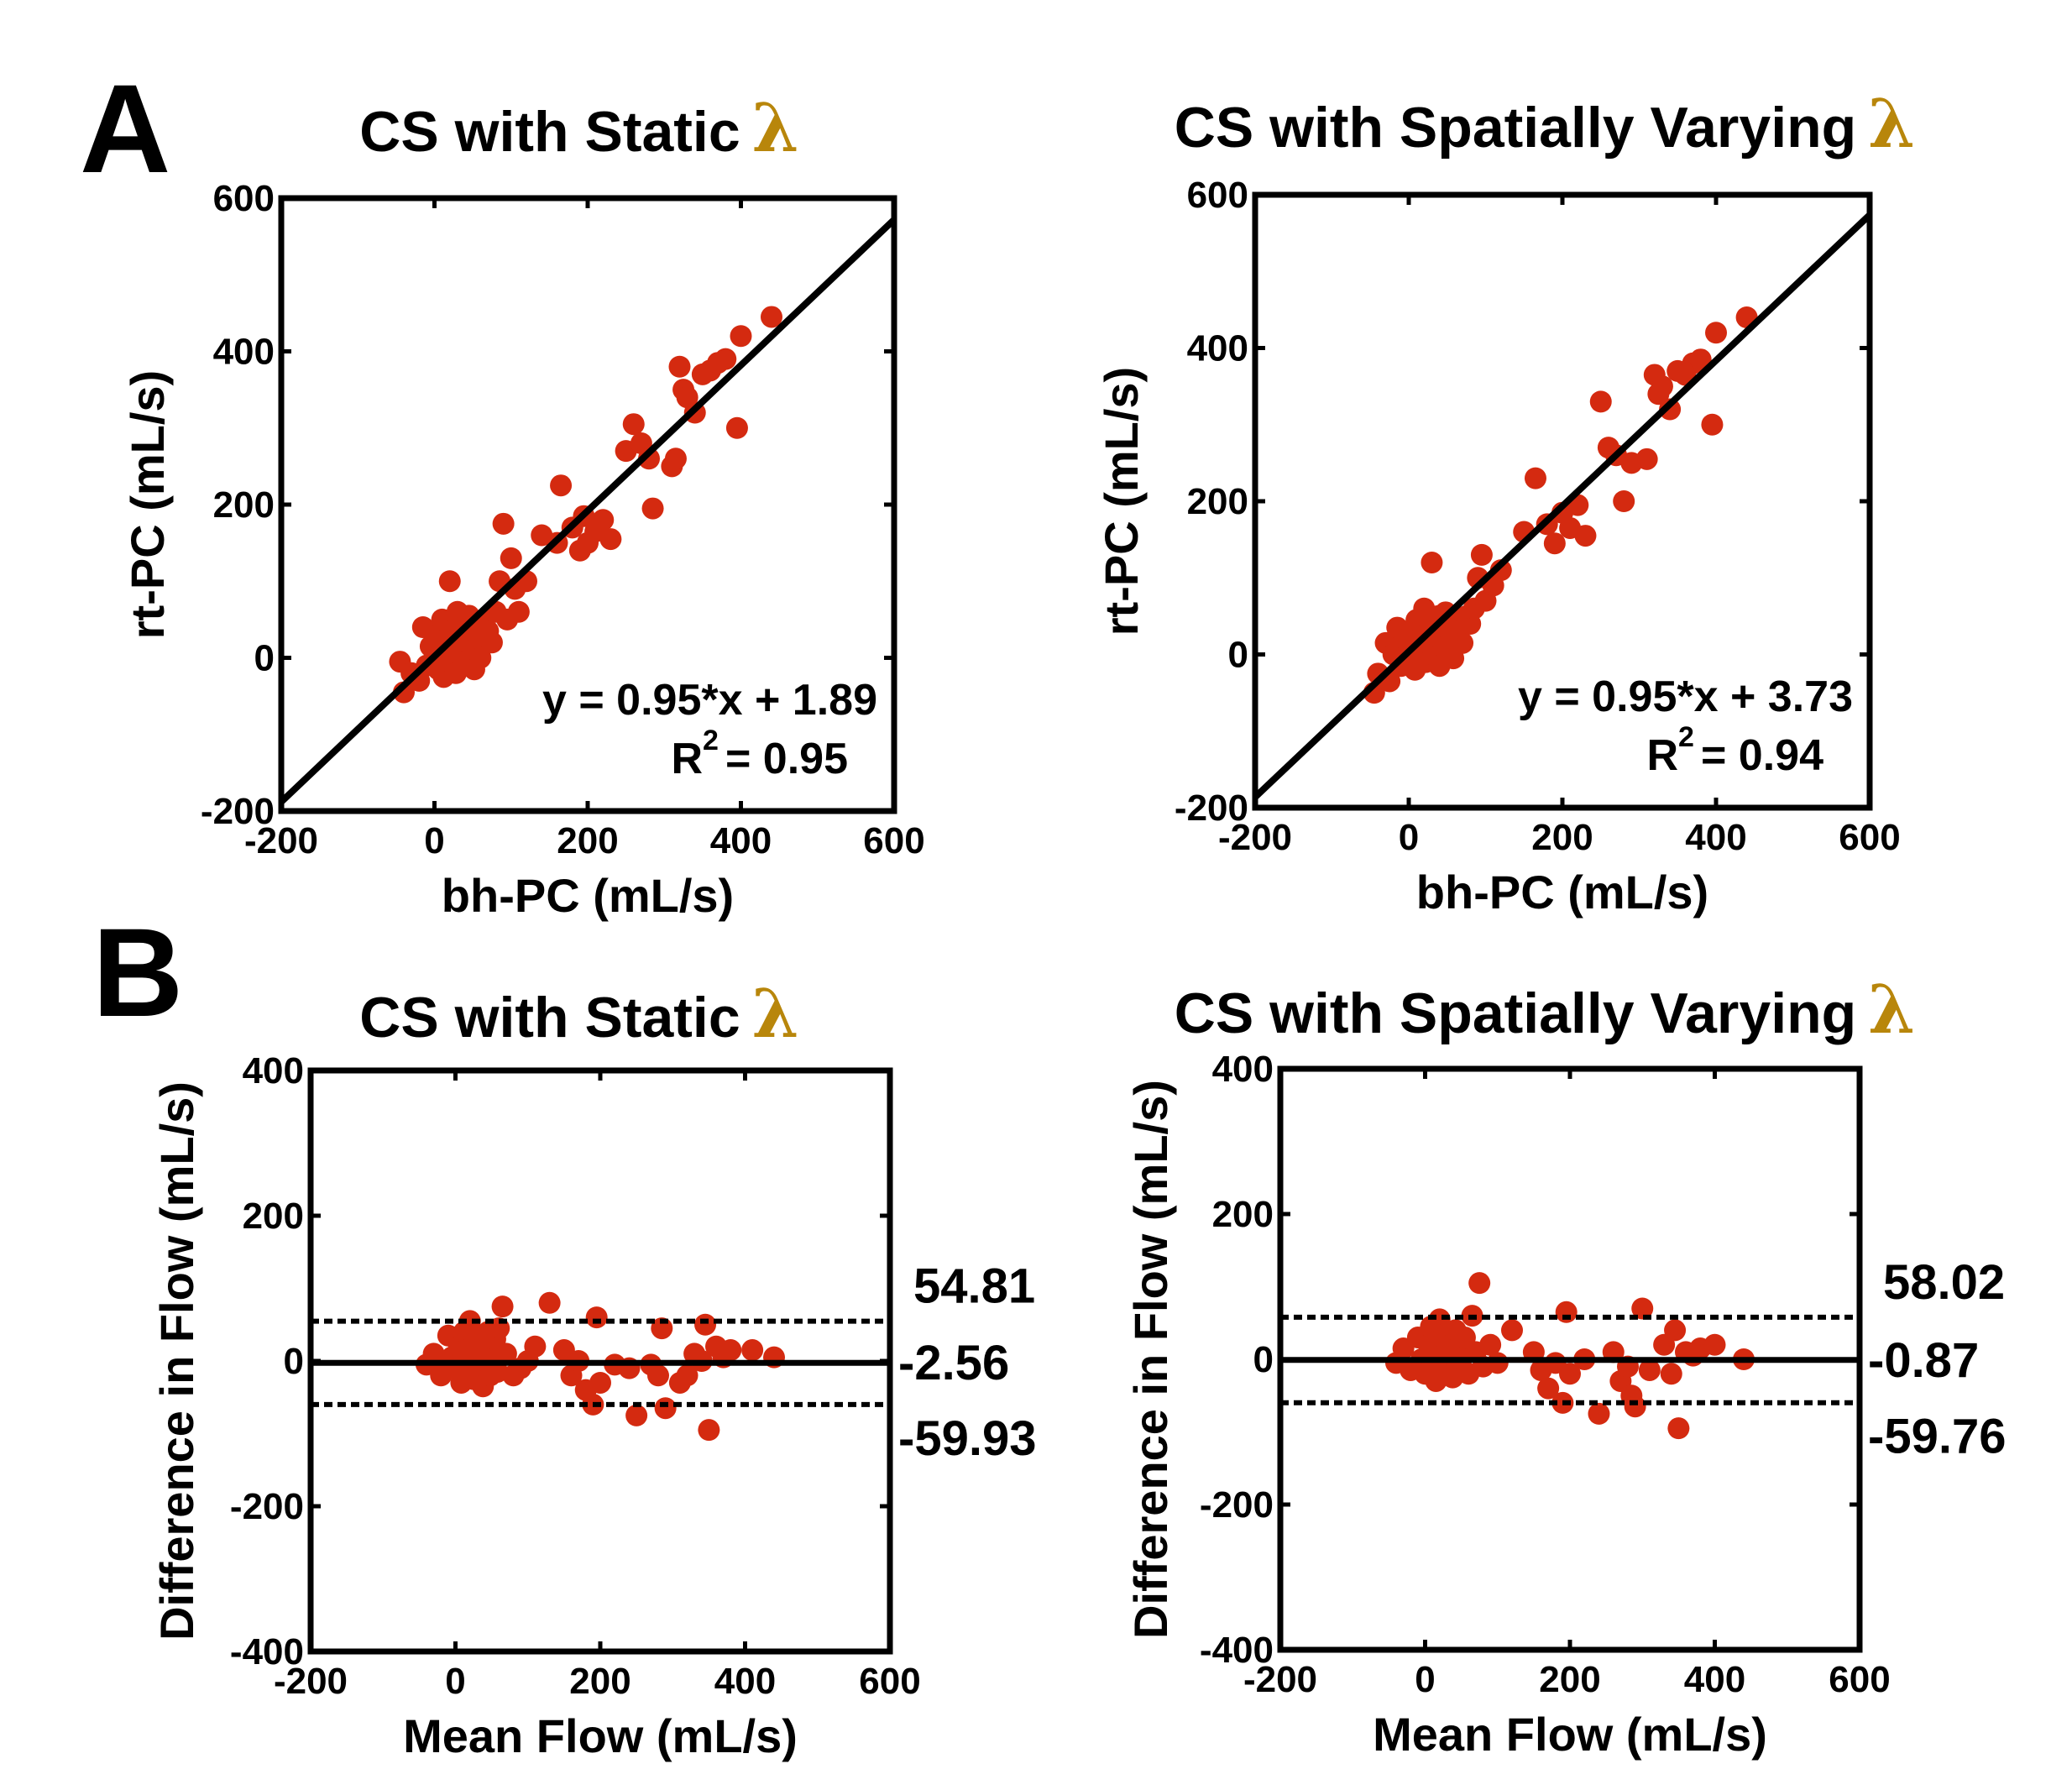 The width and height of the screenshot is (2072, 1790). I want to click on y-axis-label: rt-PC (mL/s), so click(1121, 501).